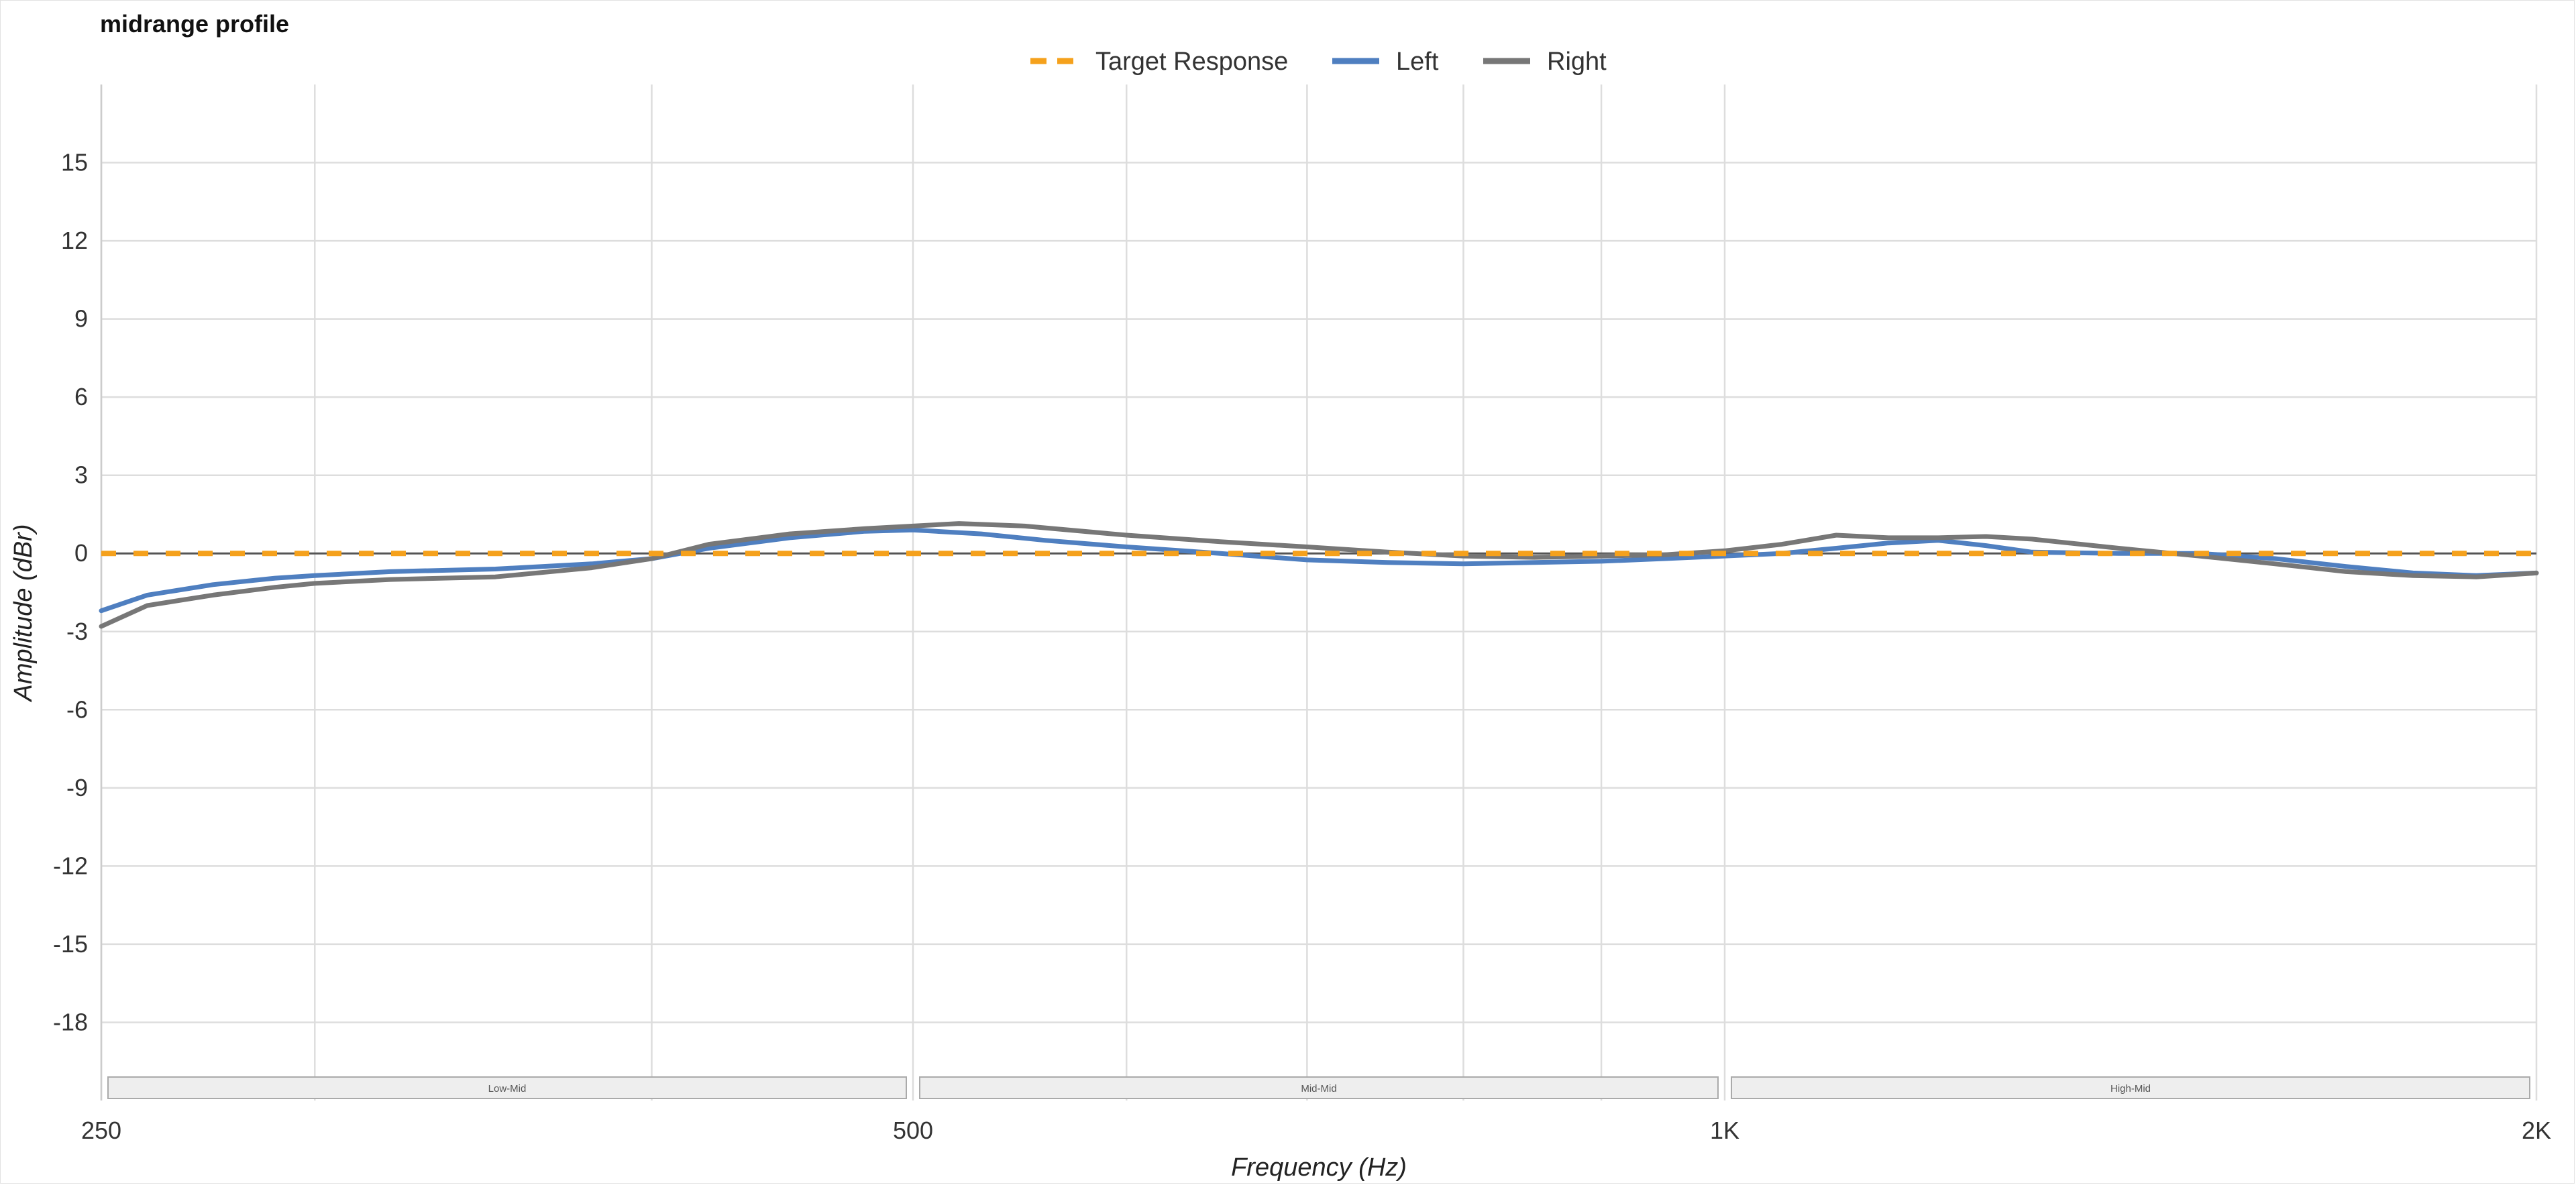 Image resolution: width=2576 pixels, height=1185 pixels. What do you see at coordinates (23, 613) in the screenshot?
I see `y-axis-label: Amplitude (dBr)` at bounding box center [23, 613].